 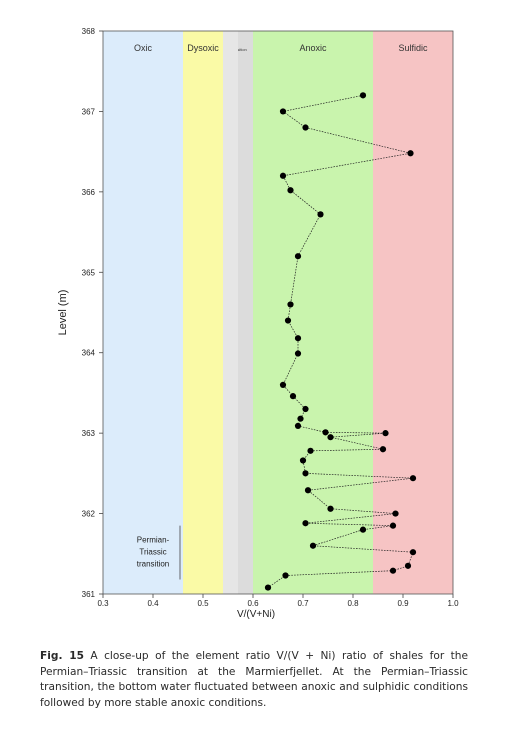 What do you see at coordinates (143, 48) in the screenshot?
I see `zone-label: Oxic` at bounding box center [143, 48].